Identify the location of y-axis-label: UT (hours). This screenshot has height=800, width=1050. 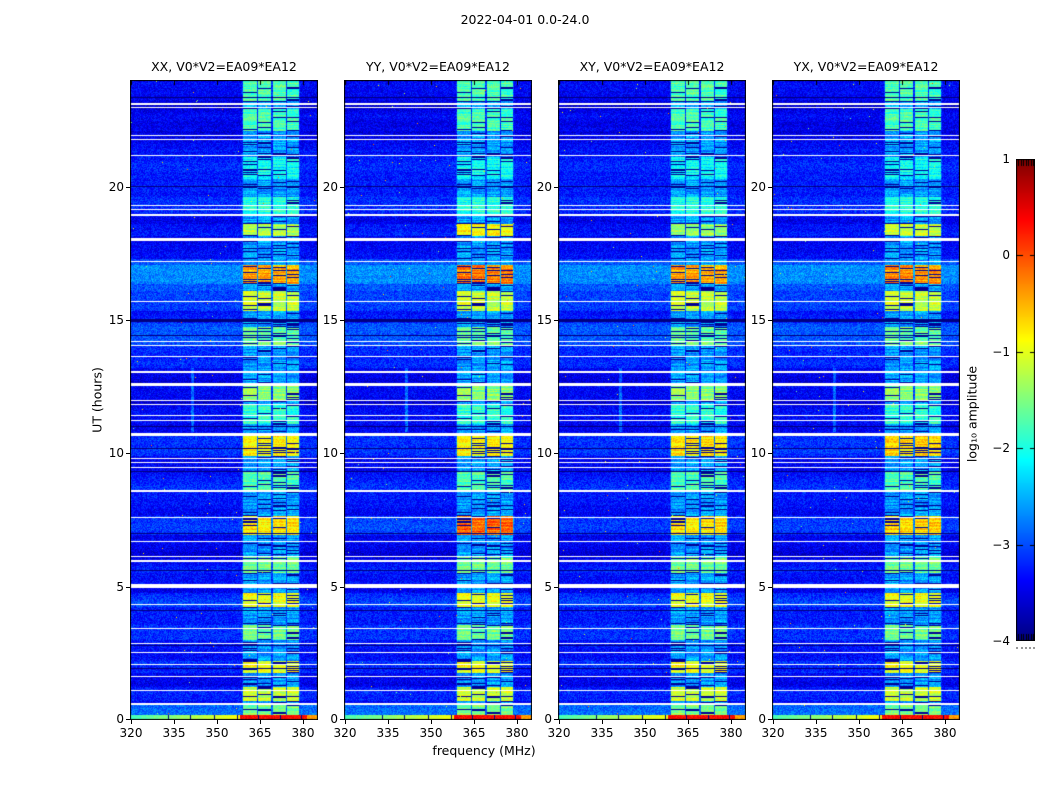
(97, 400).